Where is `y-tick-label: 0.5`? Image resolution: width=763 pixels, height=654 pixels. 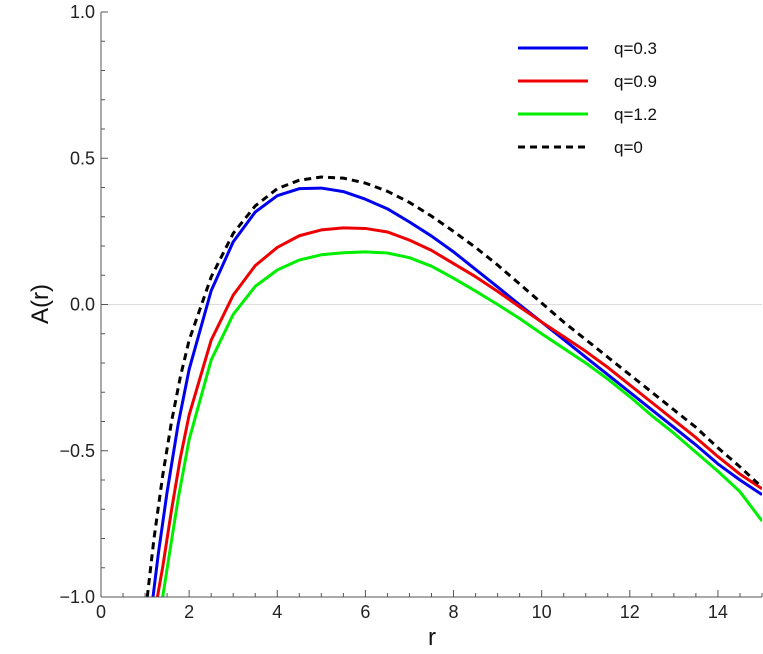 y-tick-label: 0.5 is located at coordinates (82, 158).